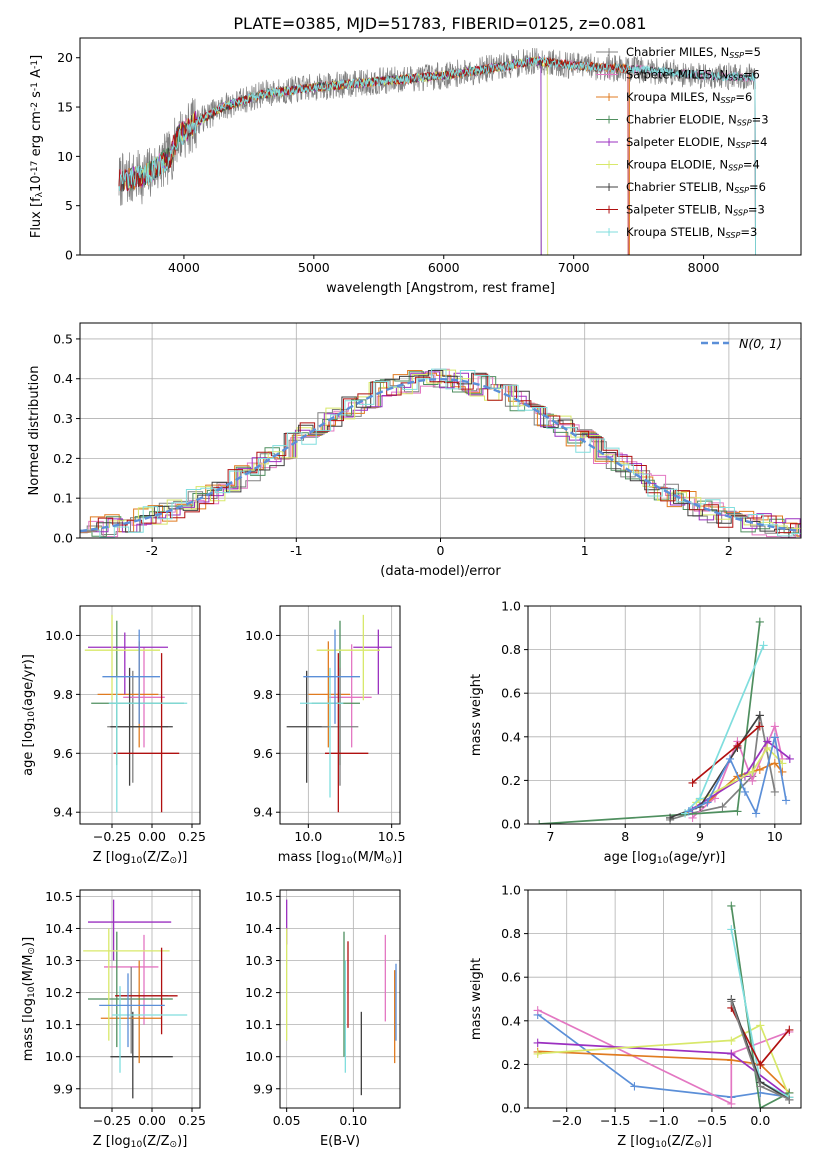 This screenshot has width=819, height=1170. I want to click on y-axis-label: mass weight, so click(476, 999).